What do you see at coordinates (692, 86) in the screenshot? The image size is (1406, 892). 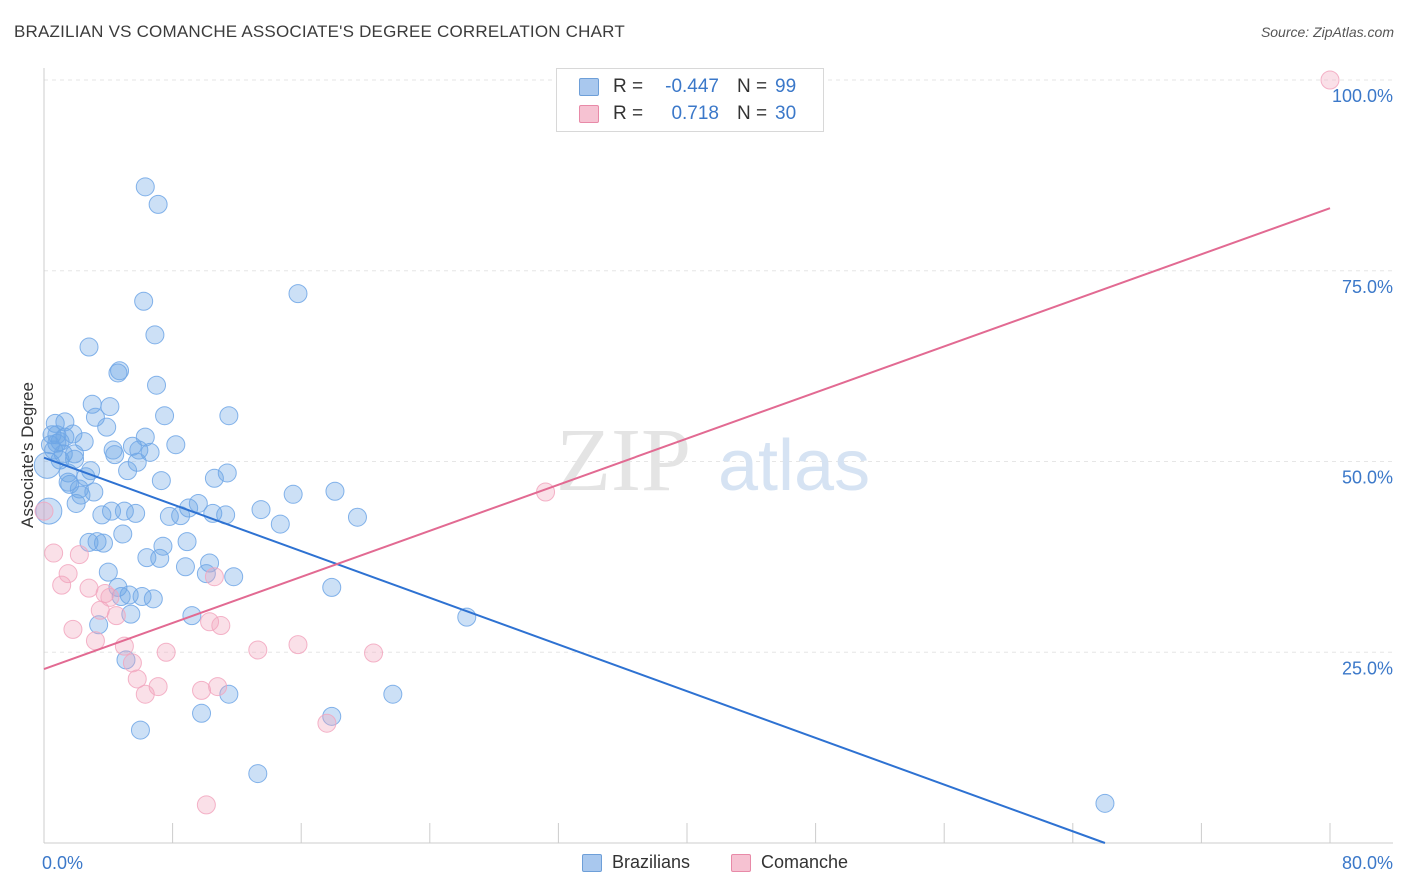 I see `legend-r-value: -0.447` at bounding box center [692, 86].